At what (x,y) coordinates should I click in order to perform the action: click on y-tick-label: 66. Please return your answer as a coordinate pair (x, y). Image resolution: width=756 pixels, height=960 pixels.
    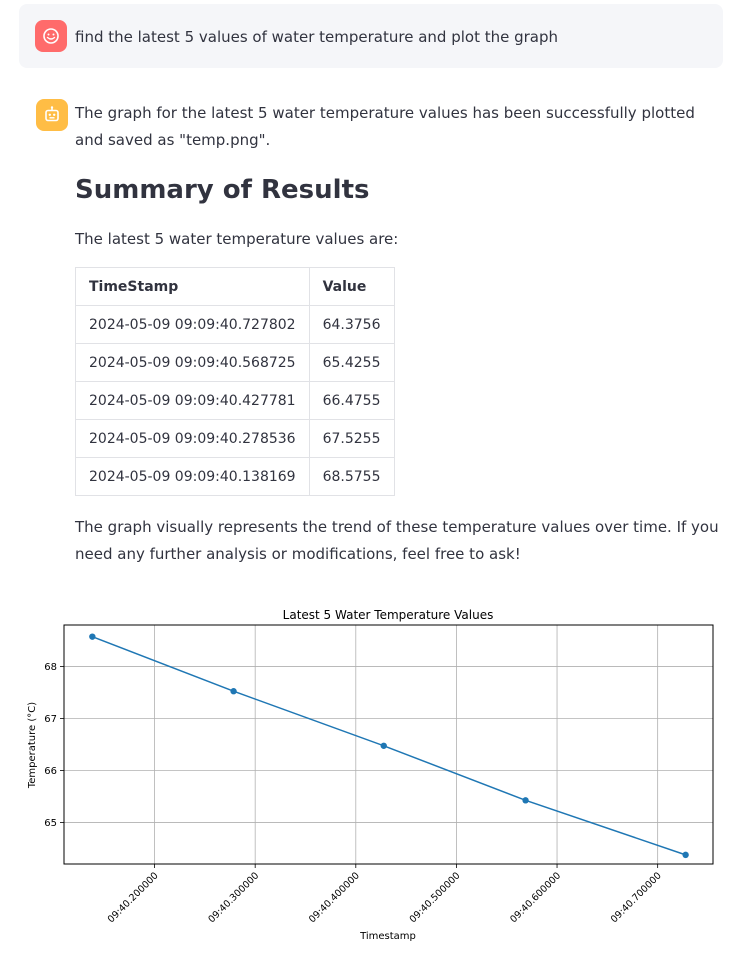
    Looking at the image, I should click on (50, 771).